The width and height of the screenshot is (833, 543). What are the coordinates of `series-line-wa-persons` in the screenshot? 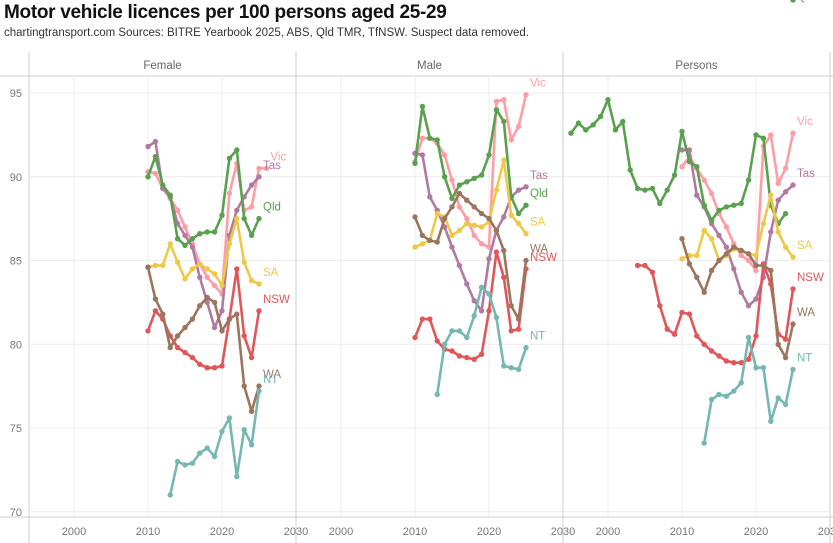 It's located at (737, 298).